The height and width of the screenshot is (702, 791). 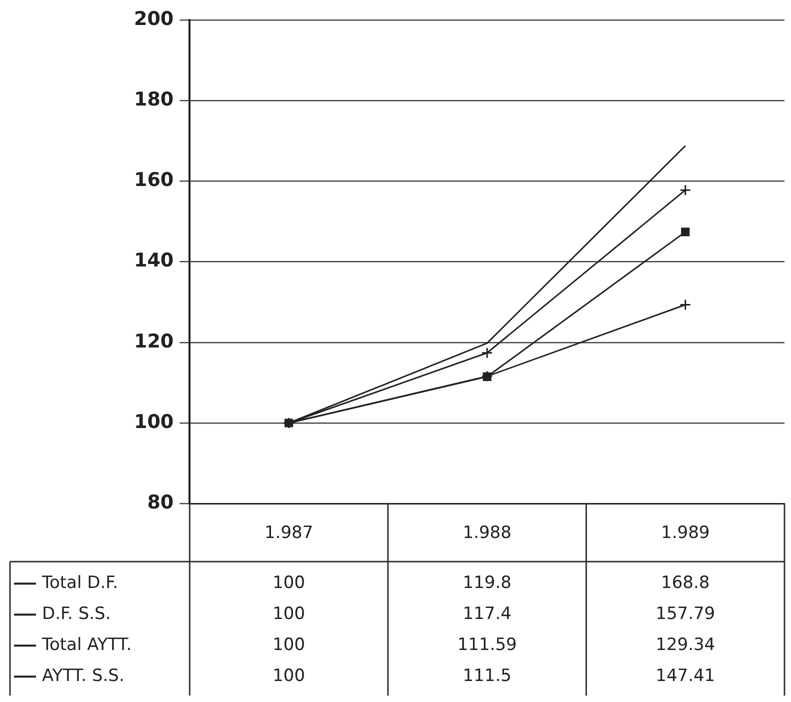 I want to click on legend-label: AYTT. S.S., so click(x=83, y=676).